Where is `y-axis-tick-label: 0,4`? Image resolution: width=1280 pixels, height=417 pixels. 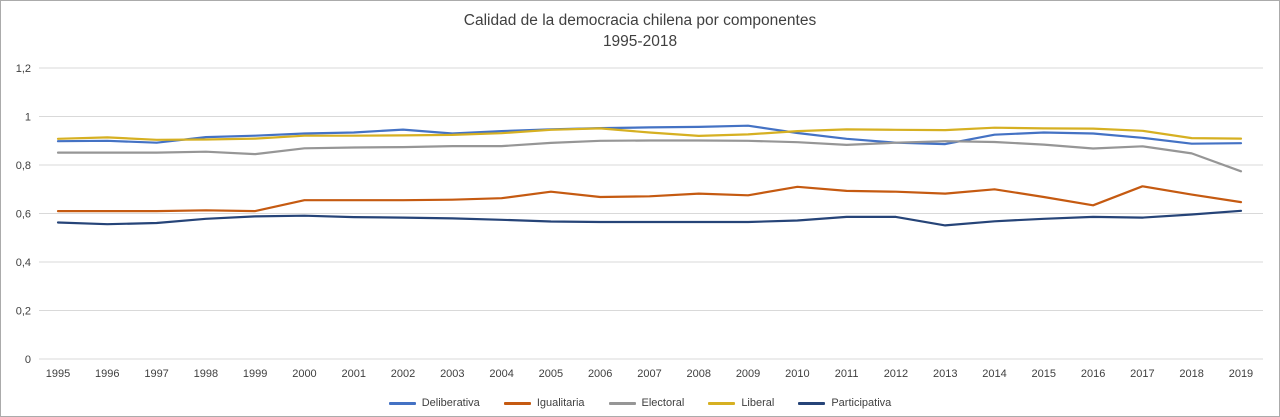 y-axis-tick-label: 0,4 is located at coordinates (23, 263).